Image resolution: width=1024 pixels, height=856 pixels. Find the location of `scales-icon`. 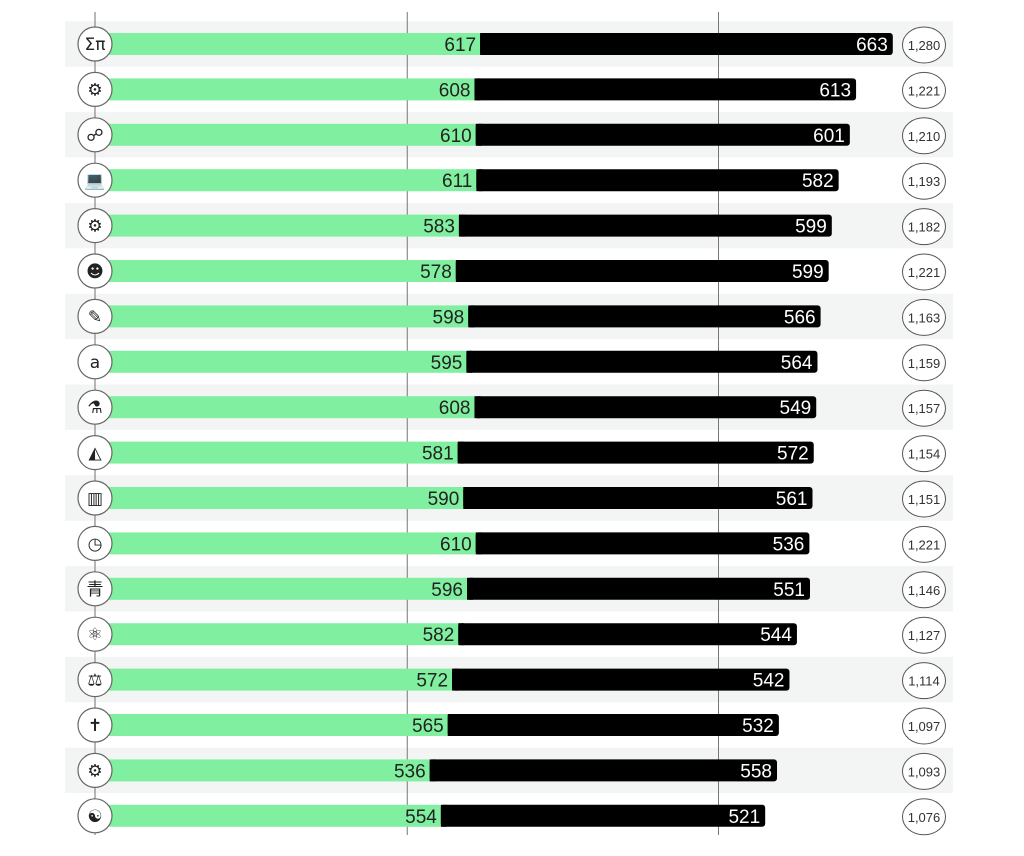

scales-icon is located at coordinates (95, 679).